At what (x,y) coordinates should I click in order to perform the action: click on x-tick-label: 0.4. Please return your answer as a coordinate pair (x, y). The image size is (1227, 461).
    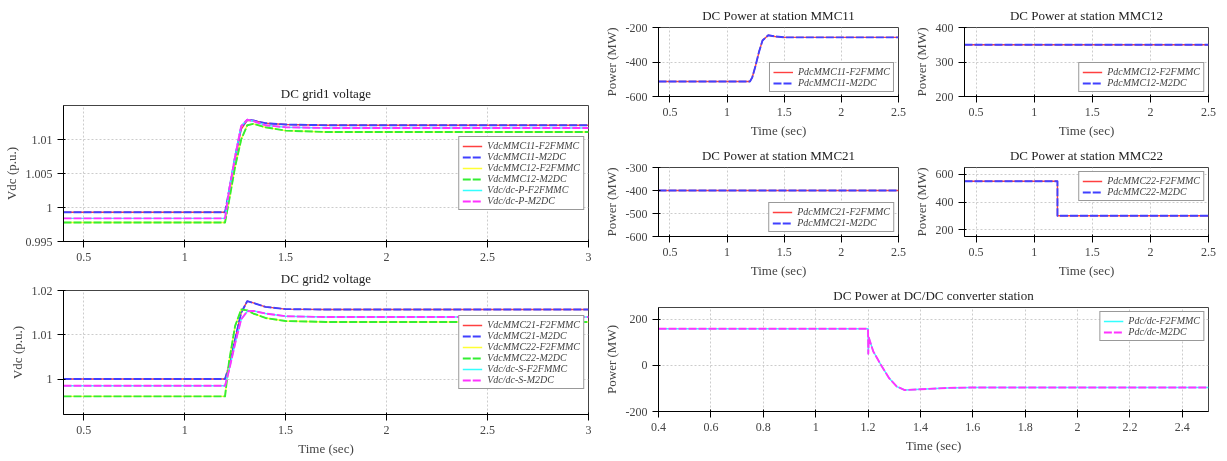
    Looking at the image, I should click on (658, 426).